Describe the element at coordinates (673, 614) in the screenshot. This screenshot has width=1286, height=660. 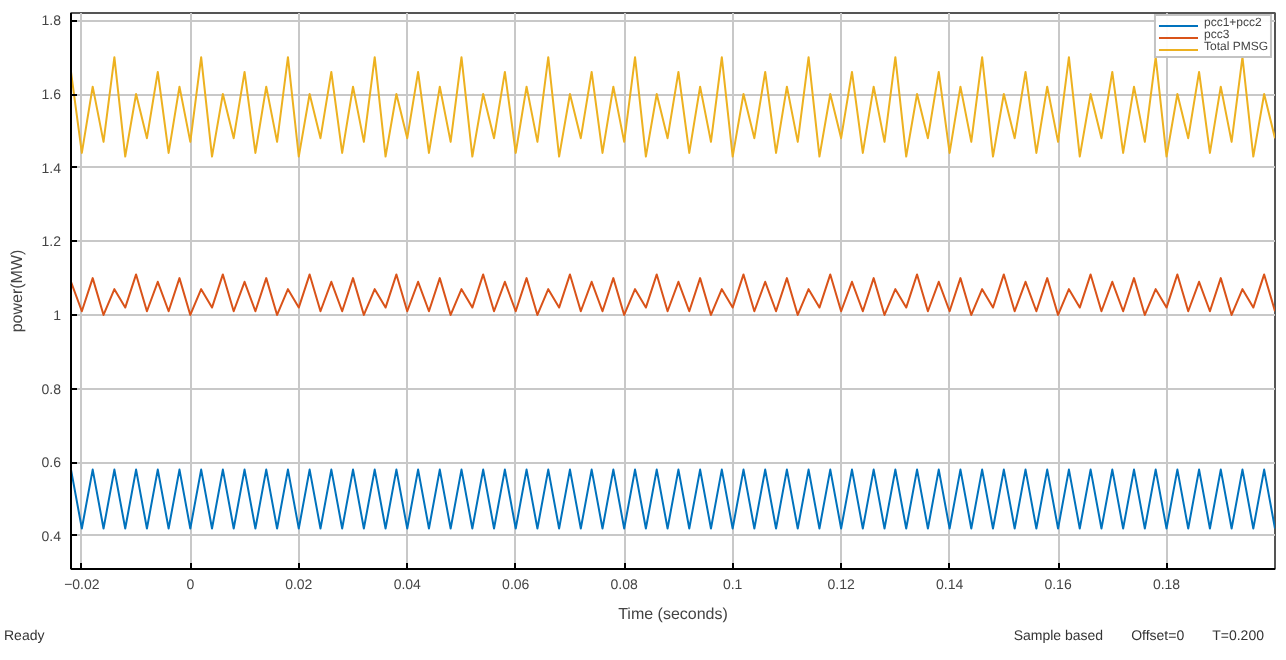
I see `x-axis-title: Time (seconds)` at that location.